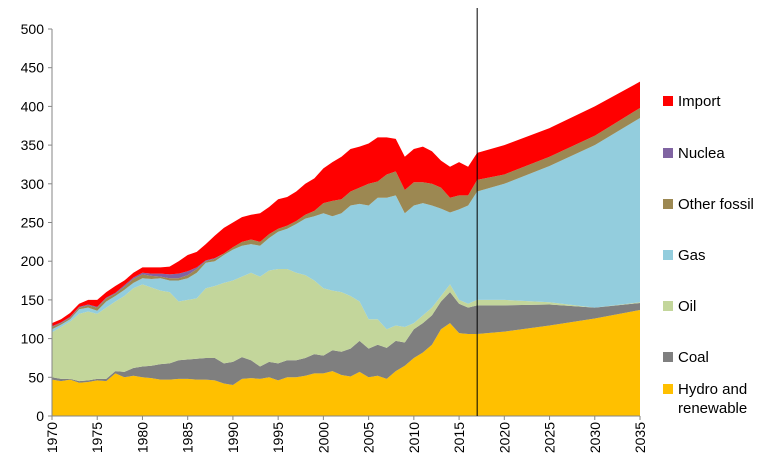  What do you see at coordinates (595, 437) in the screenshot?
I see `x-tick-label: 2030` at bounding box center [595, 437].